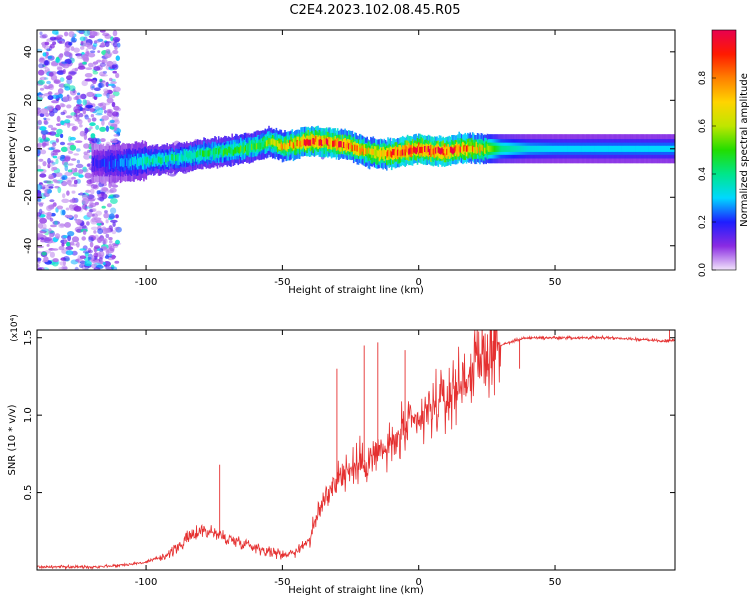 The image size is (750, 600). What do you see at coordinates (419, 582) in the screenshot?
I see `x-tick-label: 0` at bounding box center [419, 582].